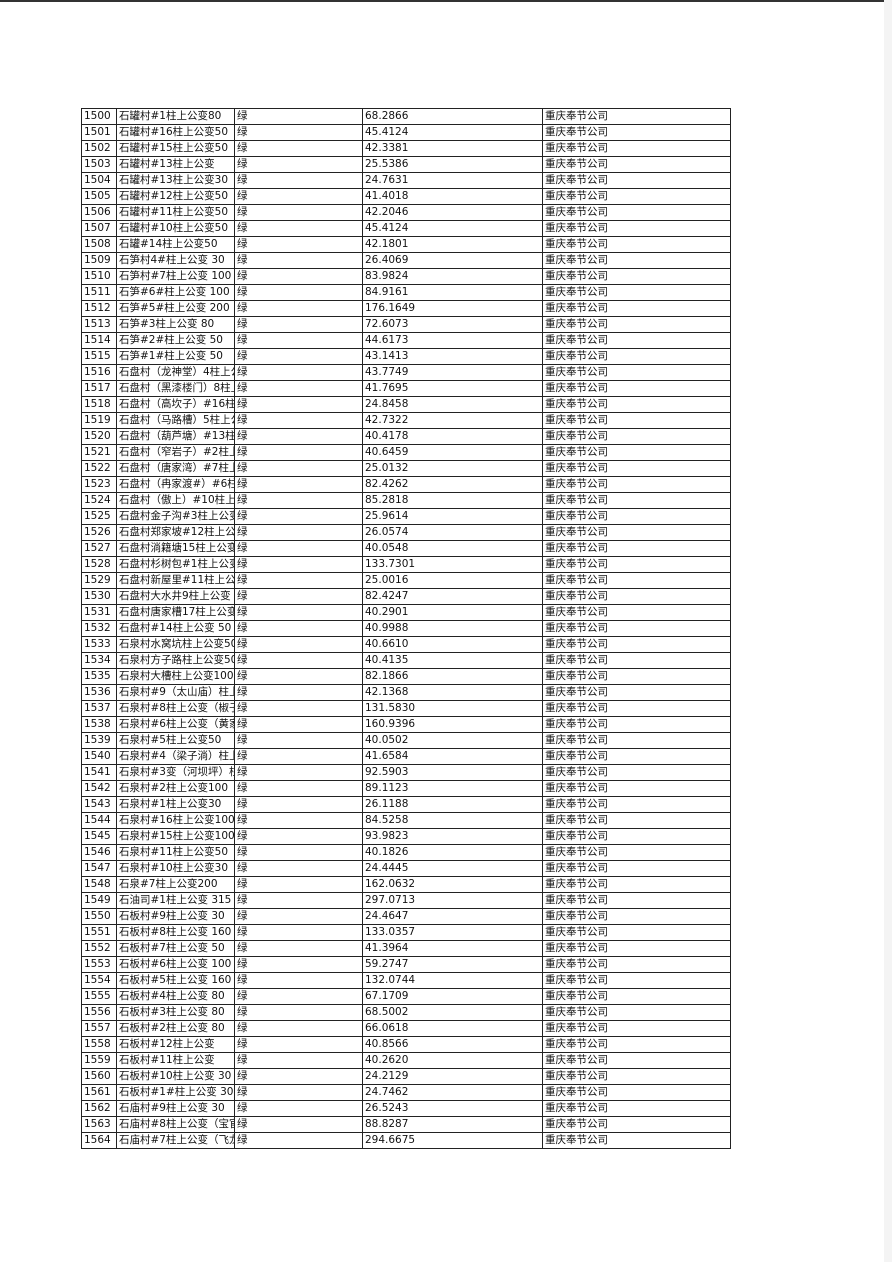  What do you see at coordinates (175, 996) in the screenshot?
I see `transformer-name-cell: 石板村#4柱上公变 80` at bounding box center [175, 996].